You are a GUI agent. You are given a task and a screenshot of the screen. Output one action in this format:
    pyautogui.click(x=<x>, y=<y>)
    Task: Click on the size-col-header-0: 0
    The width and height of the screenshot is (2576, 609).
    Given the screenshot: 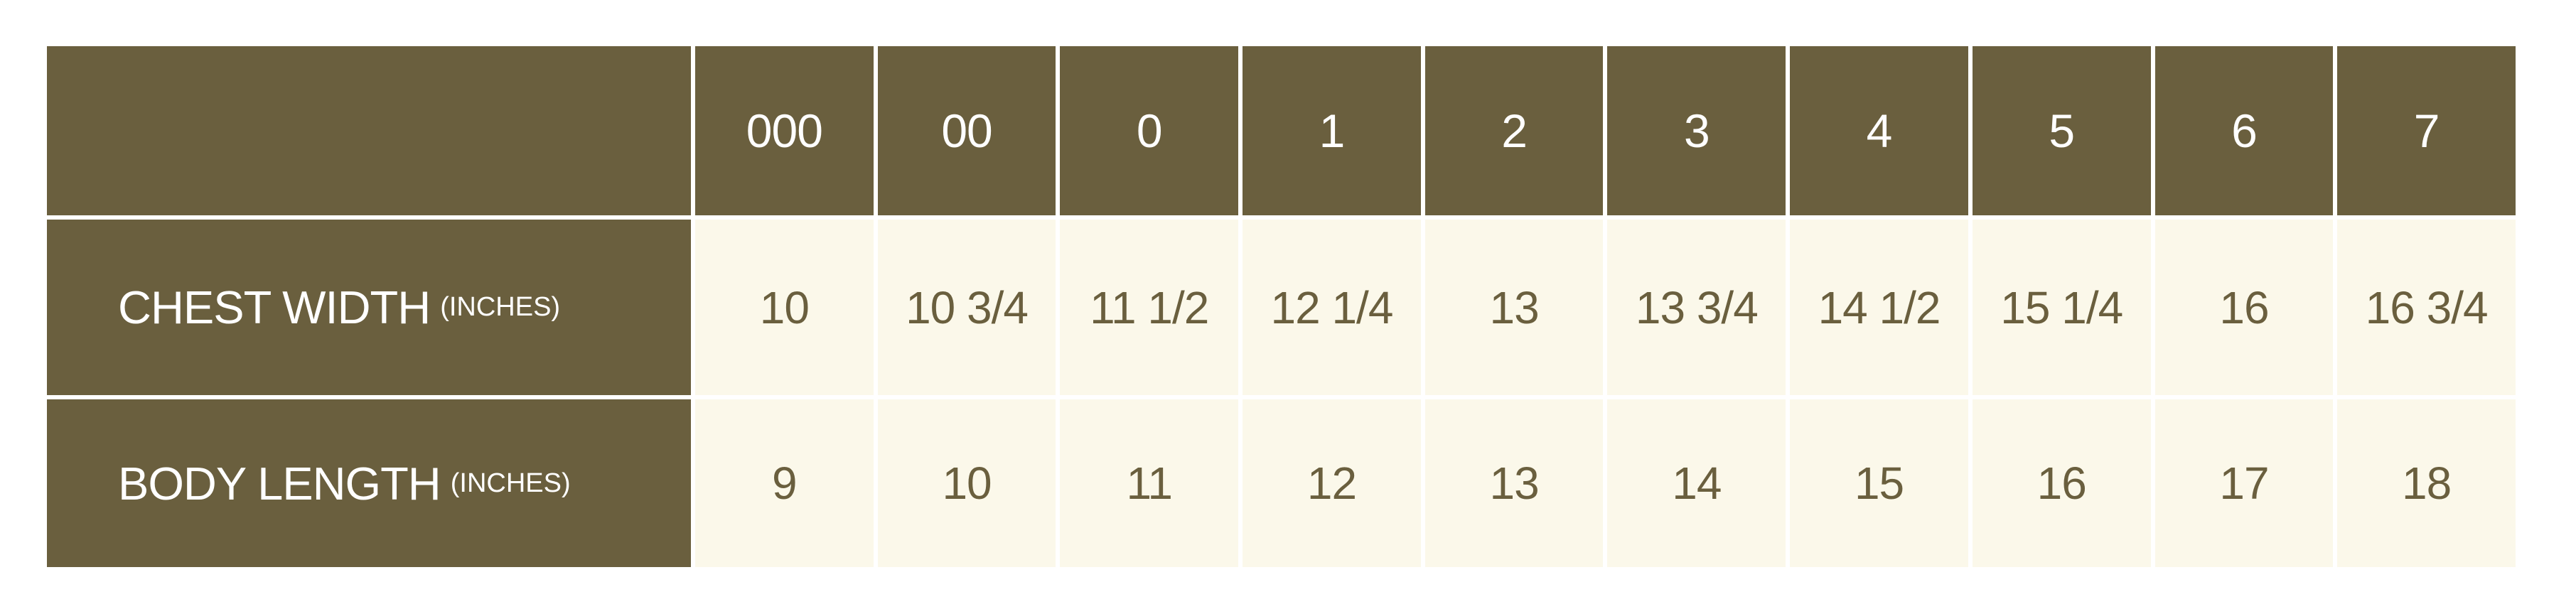 What is the action you would take?
    pyautogui.click(x=1149, y=130)
    